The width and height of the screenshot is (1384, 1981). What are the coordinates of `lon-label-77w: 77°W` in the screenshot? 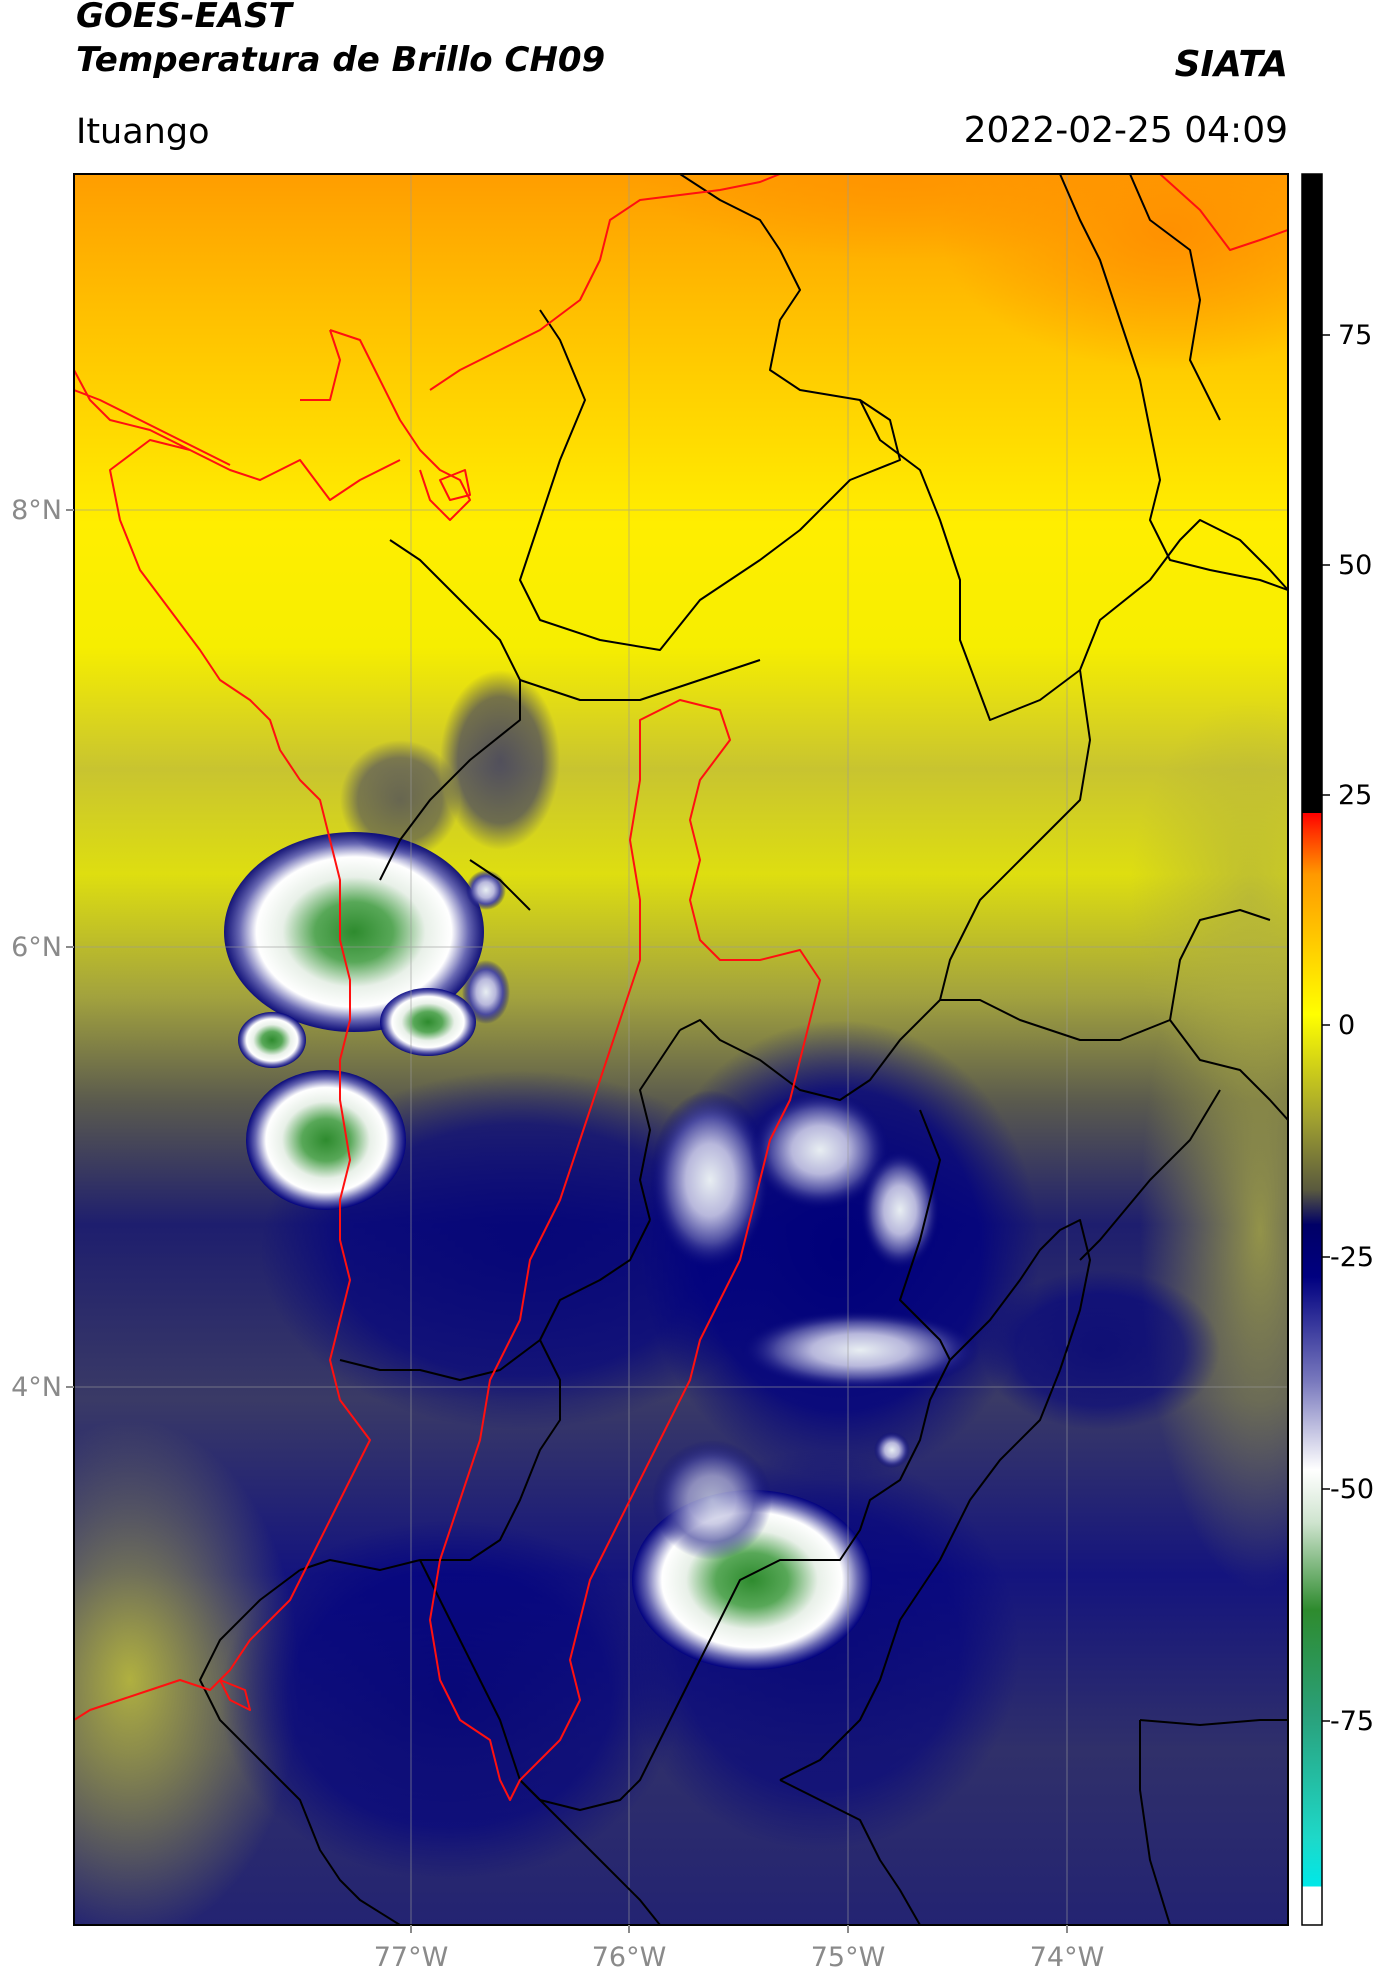 It's located at (411, 1957).